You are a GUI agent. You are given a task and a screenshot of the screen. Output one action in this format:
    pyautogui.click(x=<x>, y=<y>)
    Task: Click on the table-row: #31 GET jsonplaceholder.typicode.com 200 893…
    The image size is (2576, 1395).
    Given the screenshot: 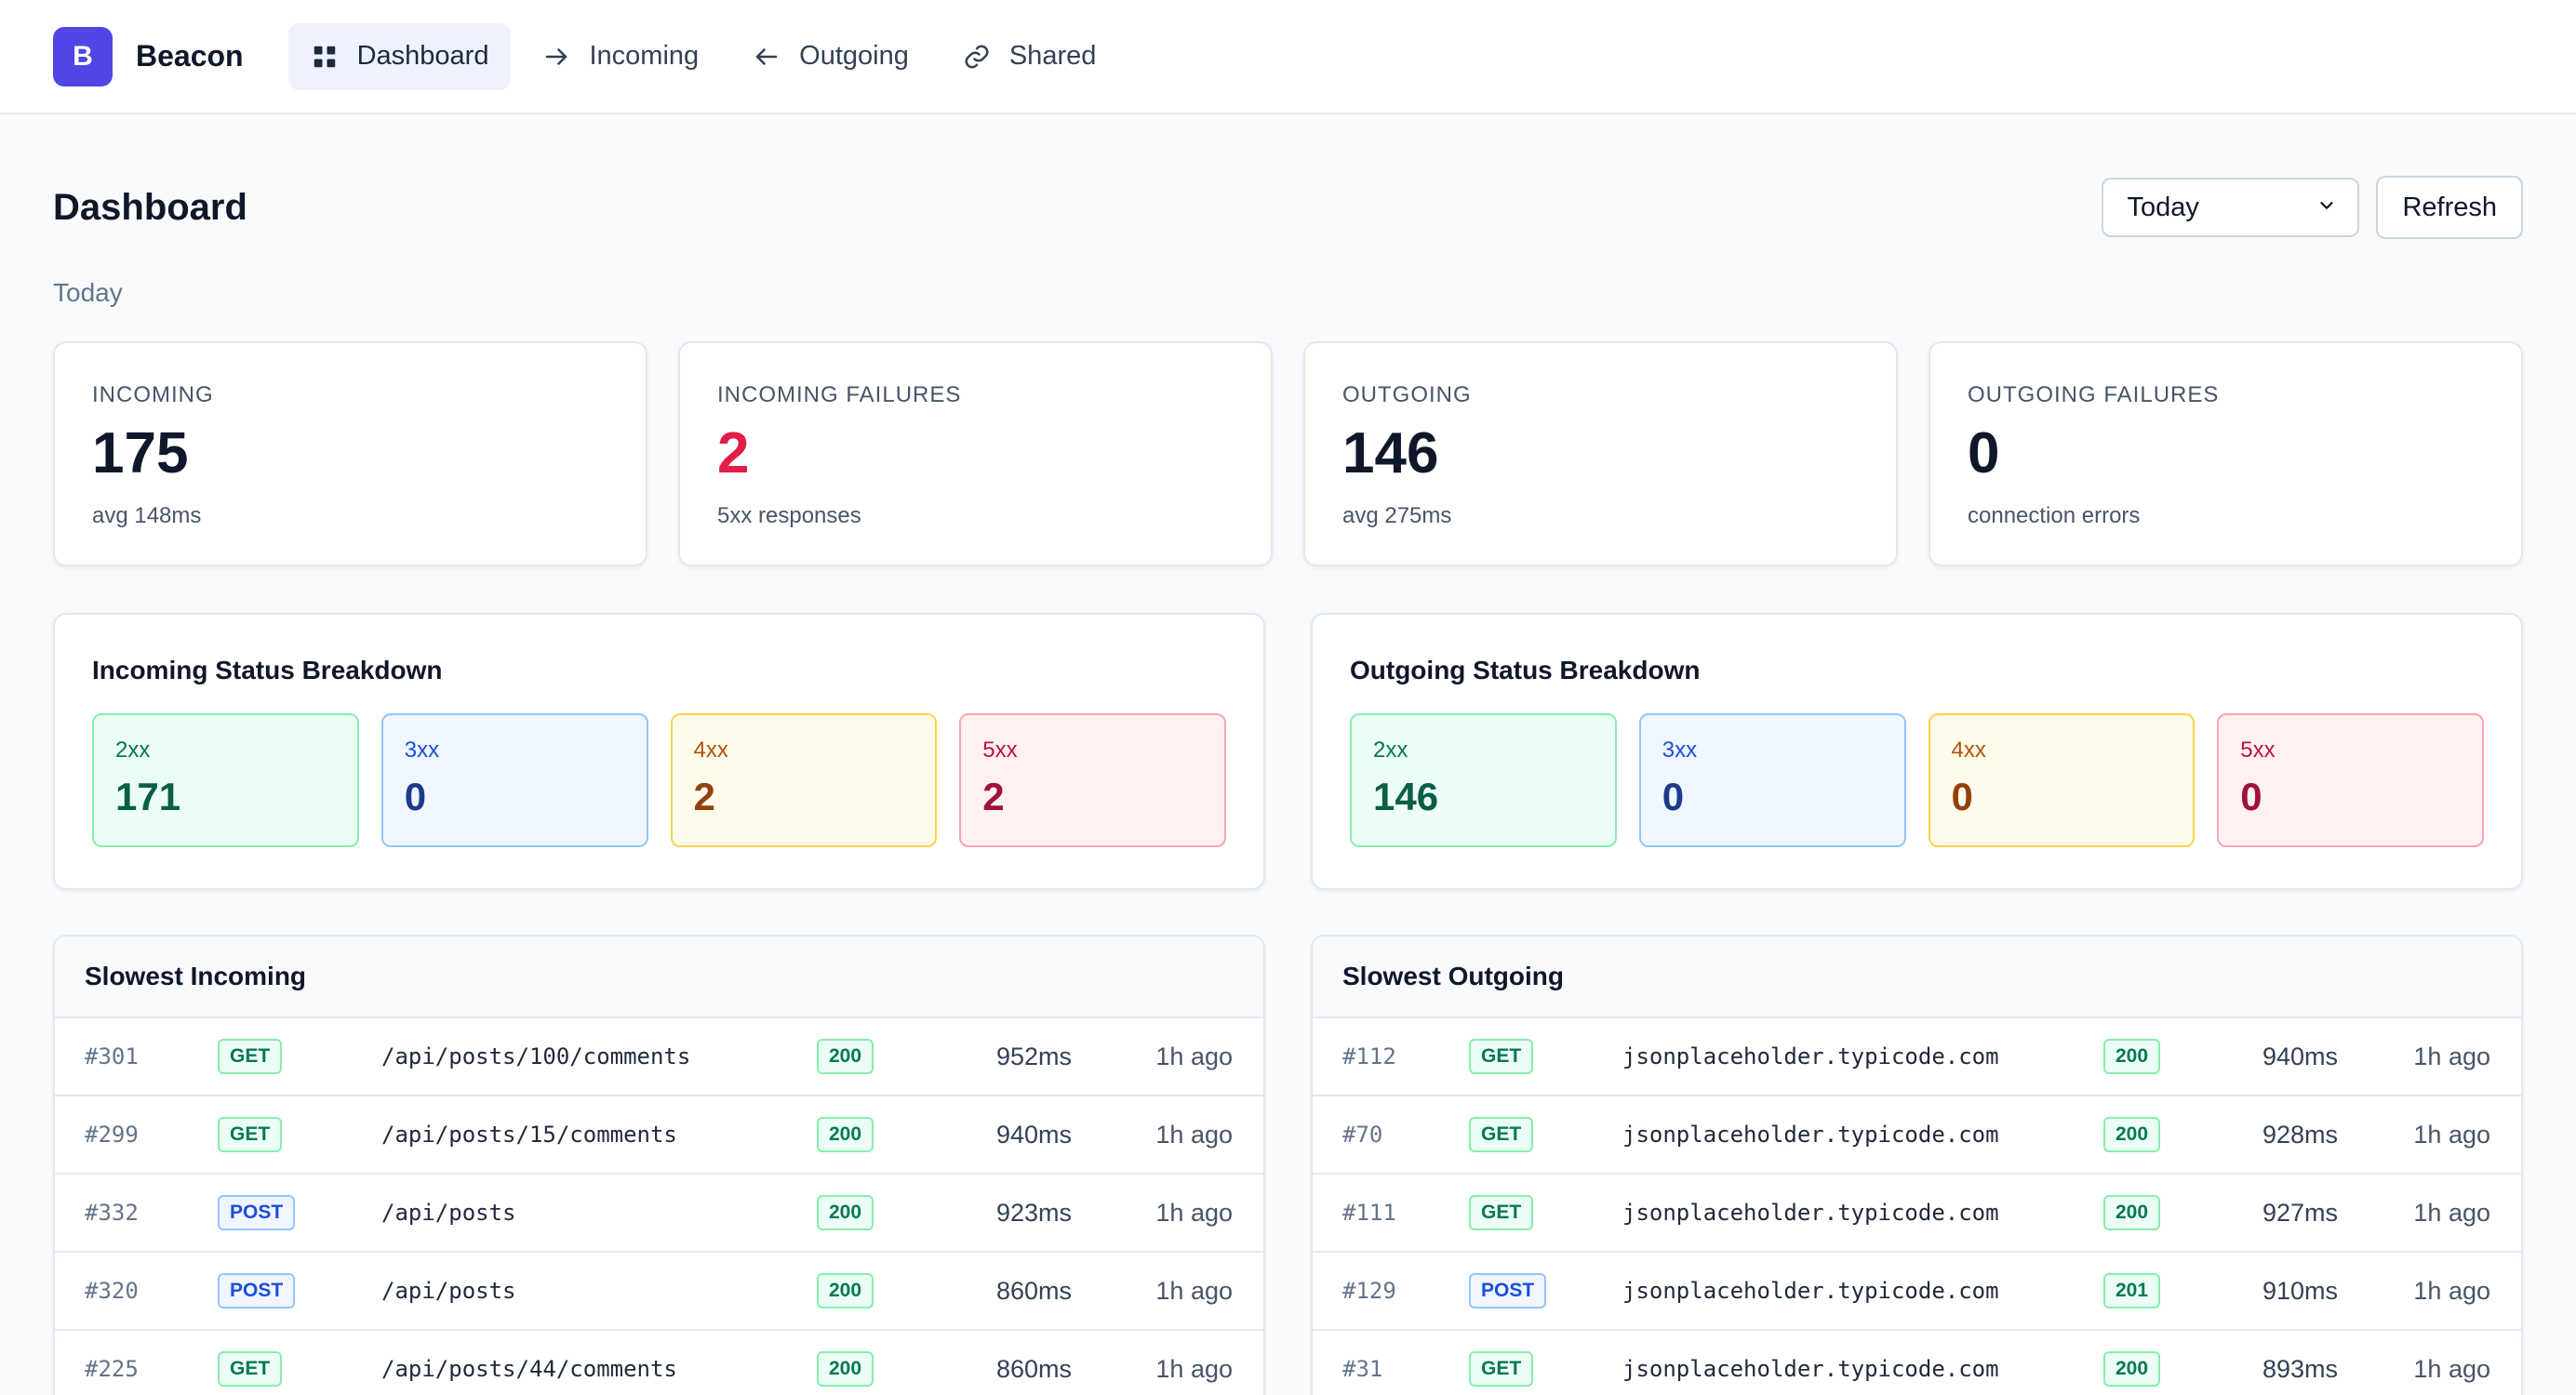 What is the action you would take?
    pyautogui.click(x=1917, y=1363)
    